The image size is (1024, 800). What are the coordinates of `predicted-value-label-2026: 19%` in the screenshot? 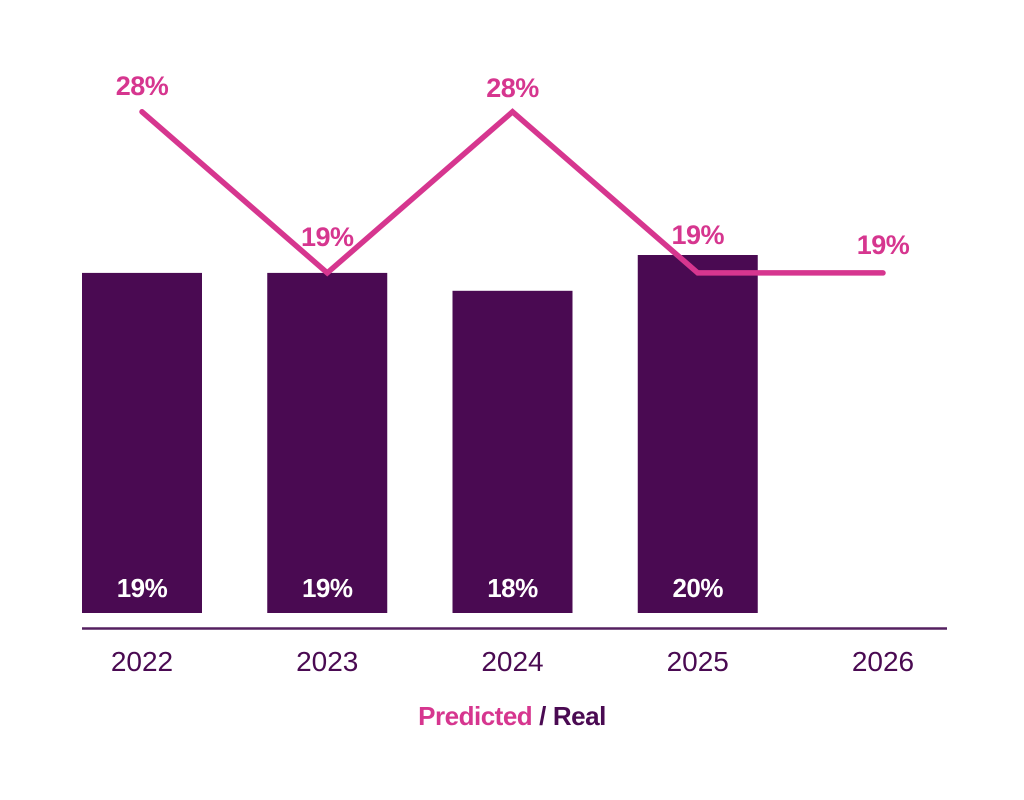 It's located at (883, 245).